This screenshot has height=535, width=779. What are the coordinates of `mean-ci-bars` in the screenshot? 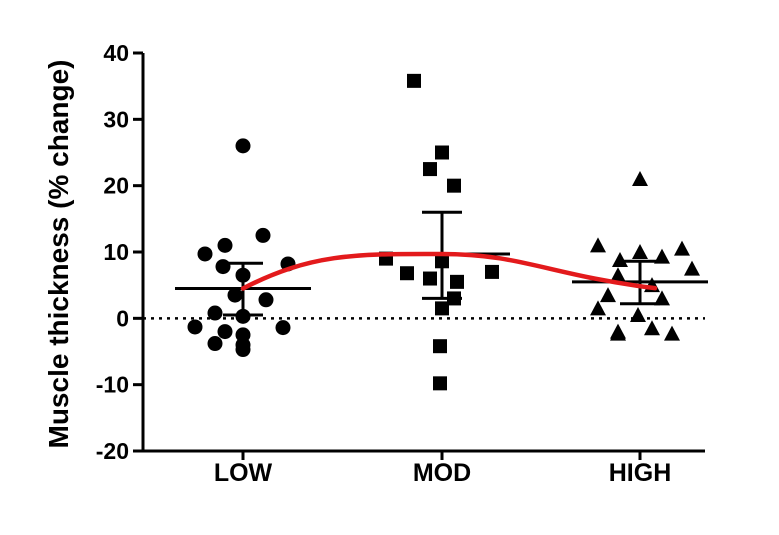 It's located at (441, 263).